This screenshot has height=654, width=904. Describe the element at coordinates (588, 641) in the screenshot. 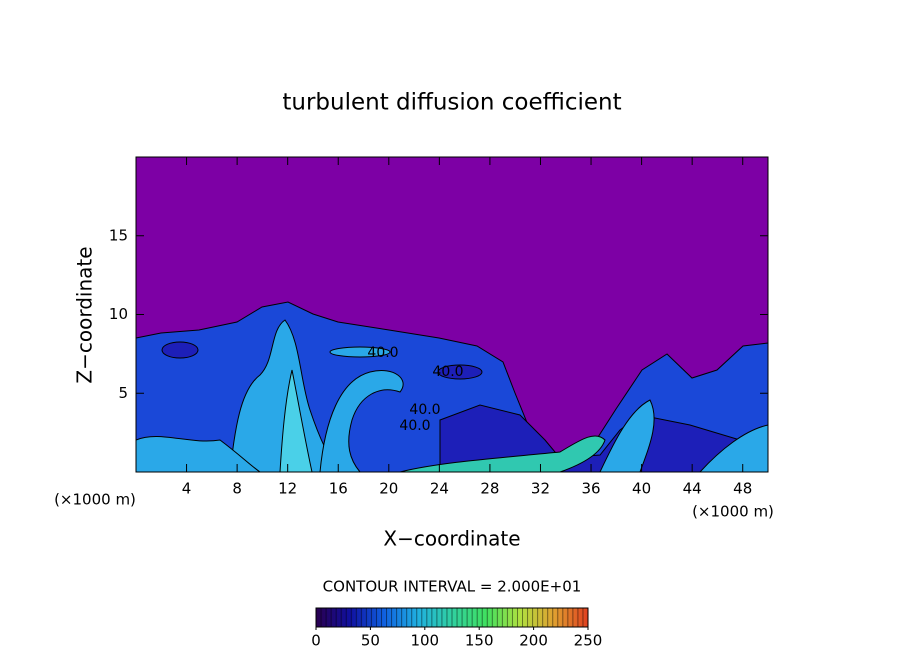

I see `colorbar-tick-label: 250` at that location.